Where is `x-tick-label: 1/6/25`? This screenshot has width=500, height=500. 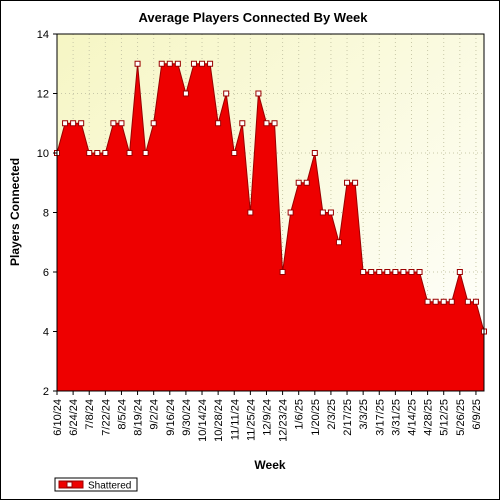 x-tick-label: 1/6/25 is located at coordinates (300, 414).